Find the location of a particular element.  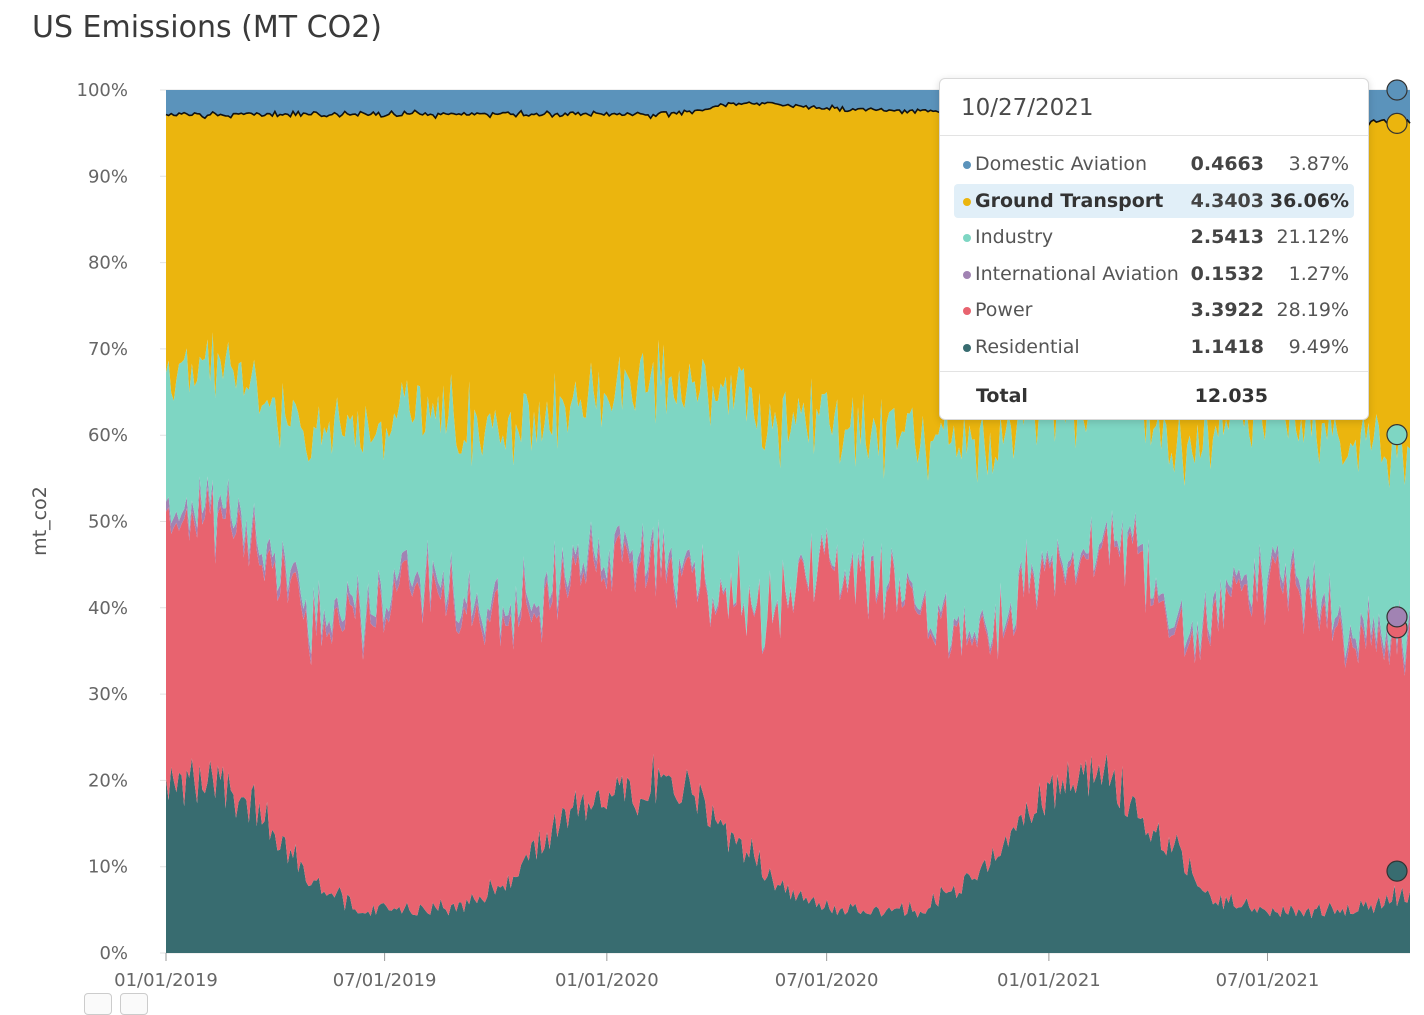

tooltip-series-value: 0.4663 is located at coordinates (1227, 164).